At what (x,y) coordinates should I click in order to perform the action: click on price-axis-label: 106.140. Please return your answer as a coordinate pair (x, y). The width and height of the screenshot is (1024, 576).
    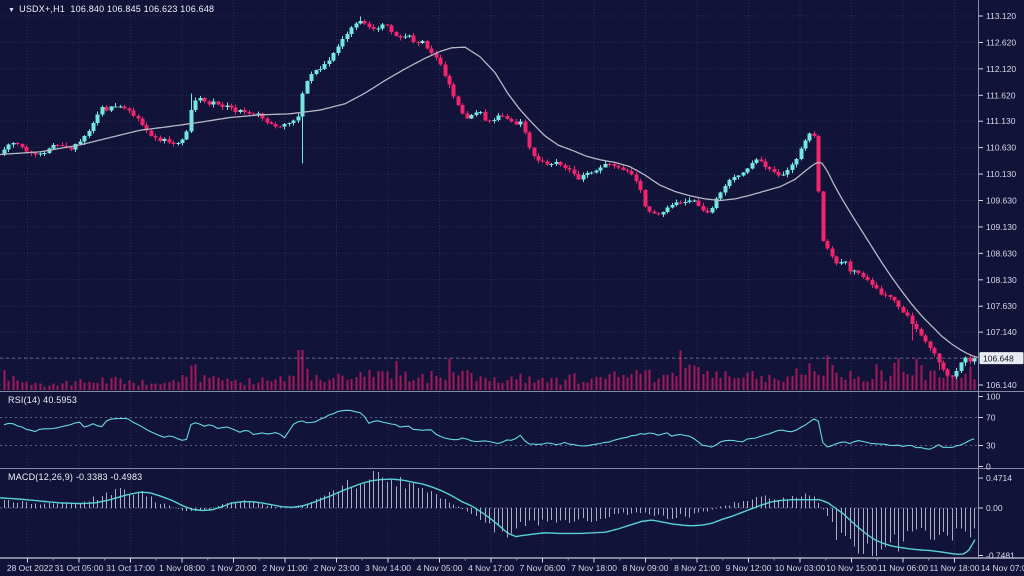
    Looking at the image, I should click on (1001, 385).